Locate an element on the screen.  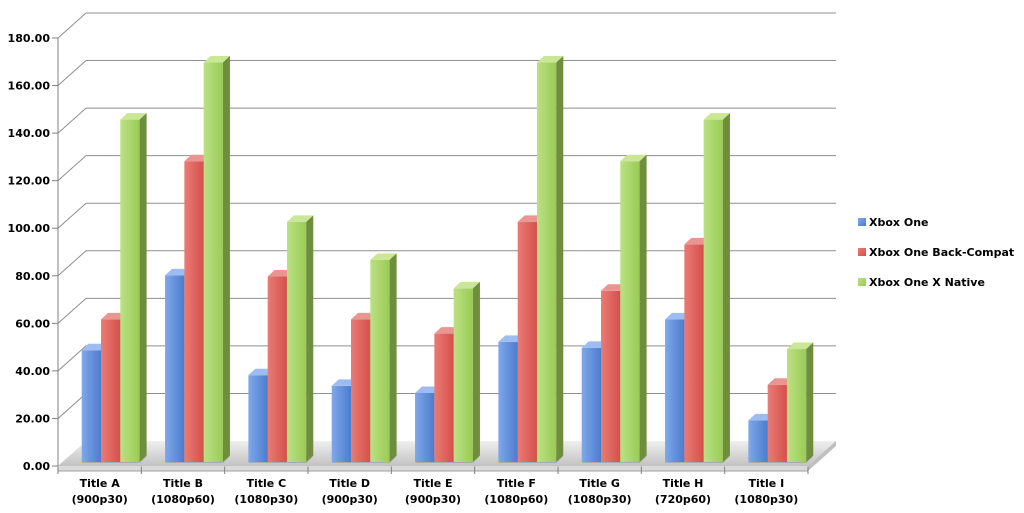
category-label: Title I is located at coordinates (766, 483).